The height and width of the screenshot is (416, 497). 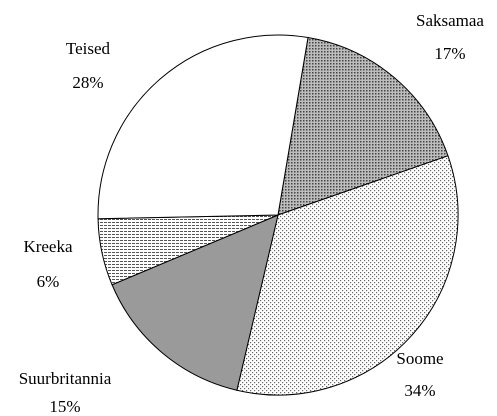 I want to click on slice-value-label: 15%, so click(x=64, y=406).